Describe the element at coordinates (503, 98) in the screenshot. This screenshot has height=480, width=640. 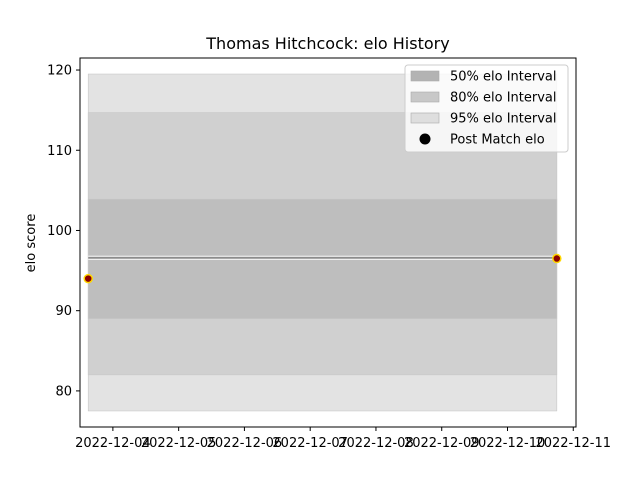
I see `legend-label: 80% elo Interval` at that location.